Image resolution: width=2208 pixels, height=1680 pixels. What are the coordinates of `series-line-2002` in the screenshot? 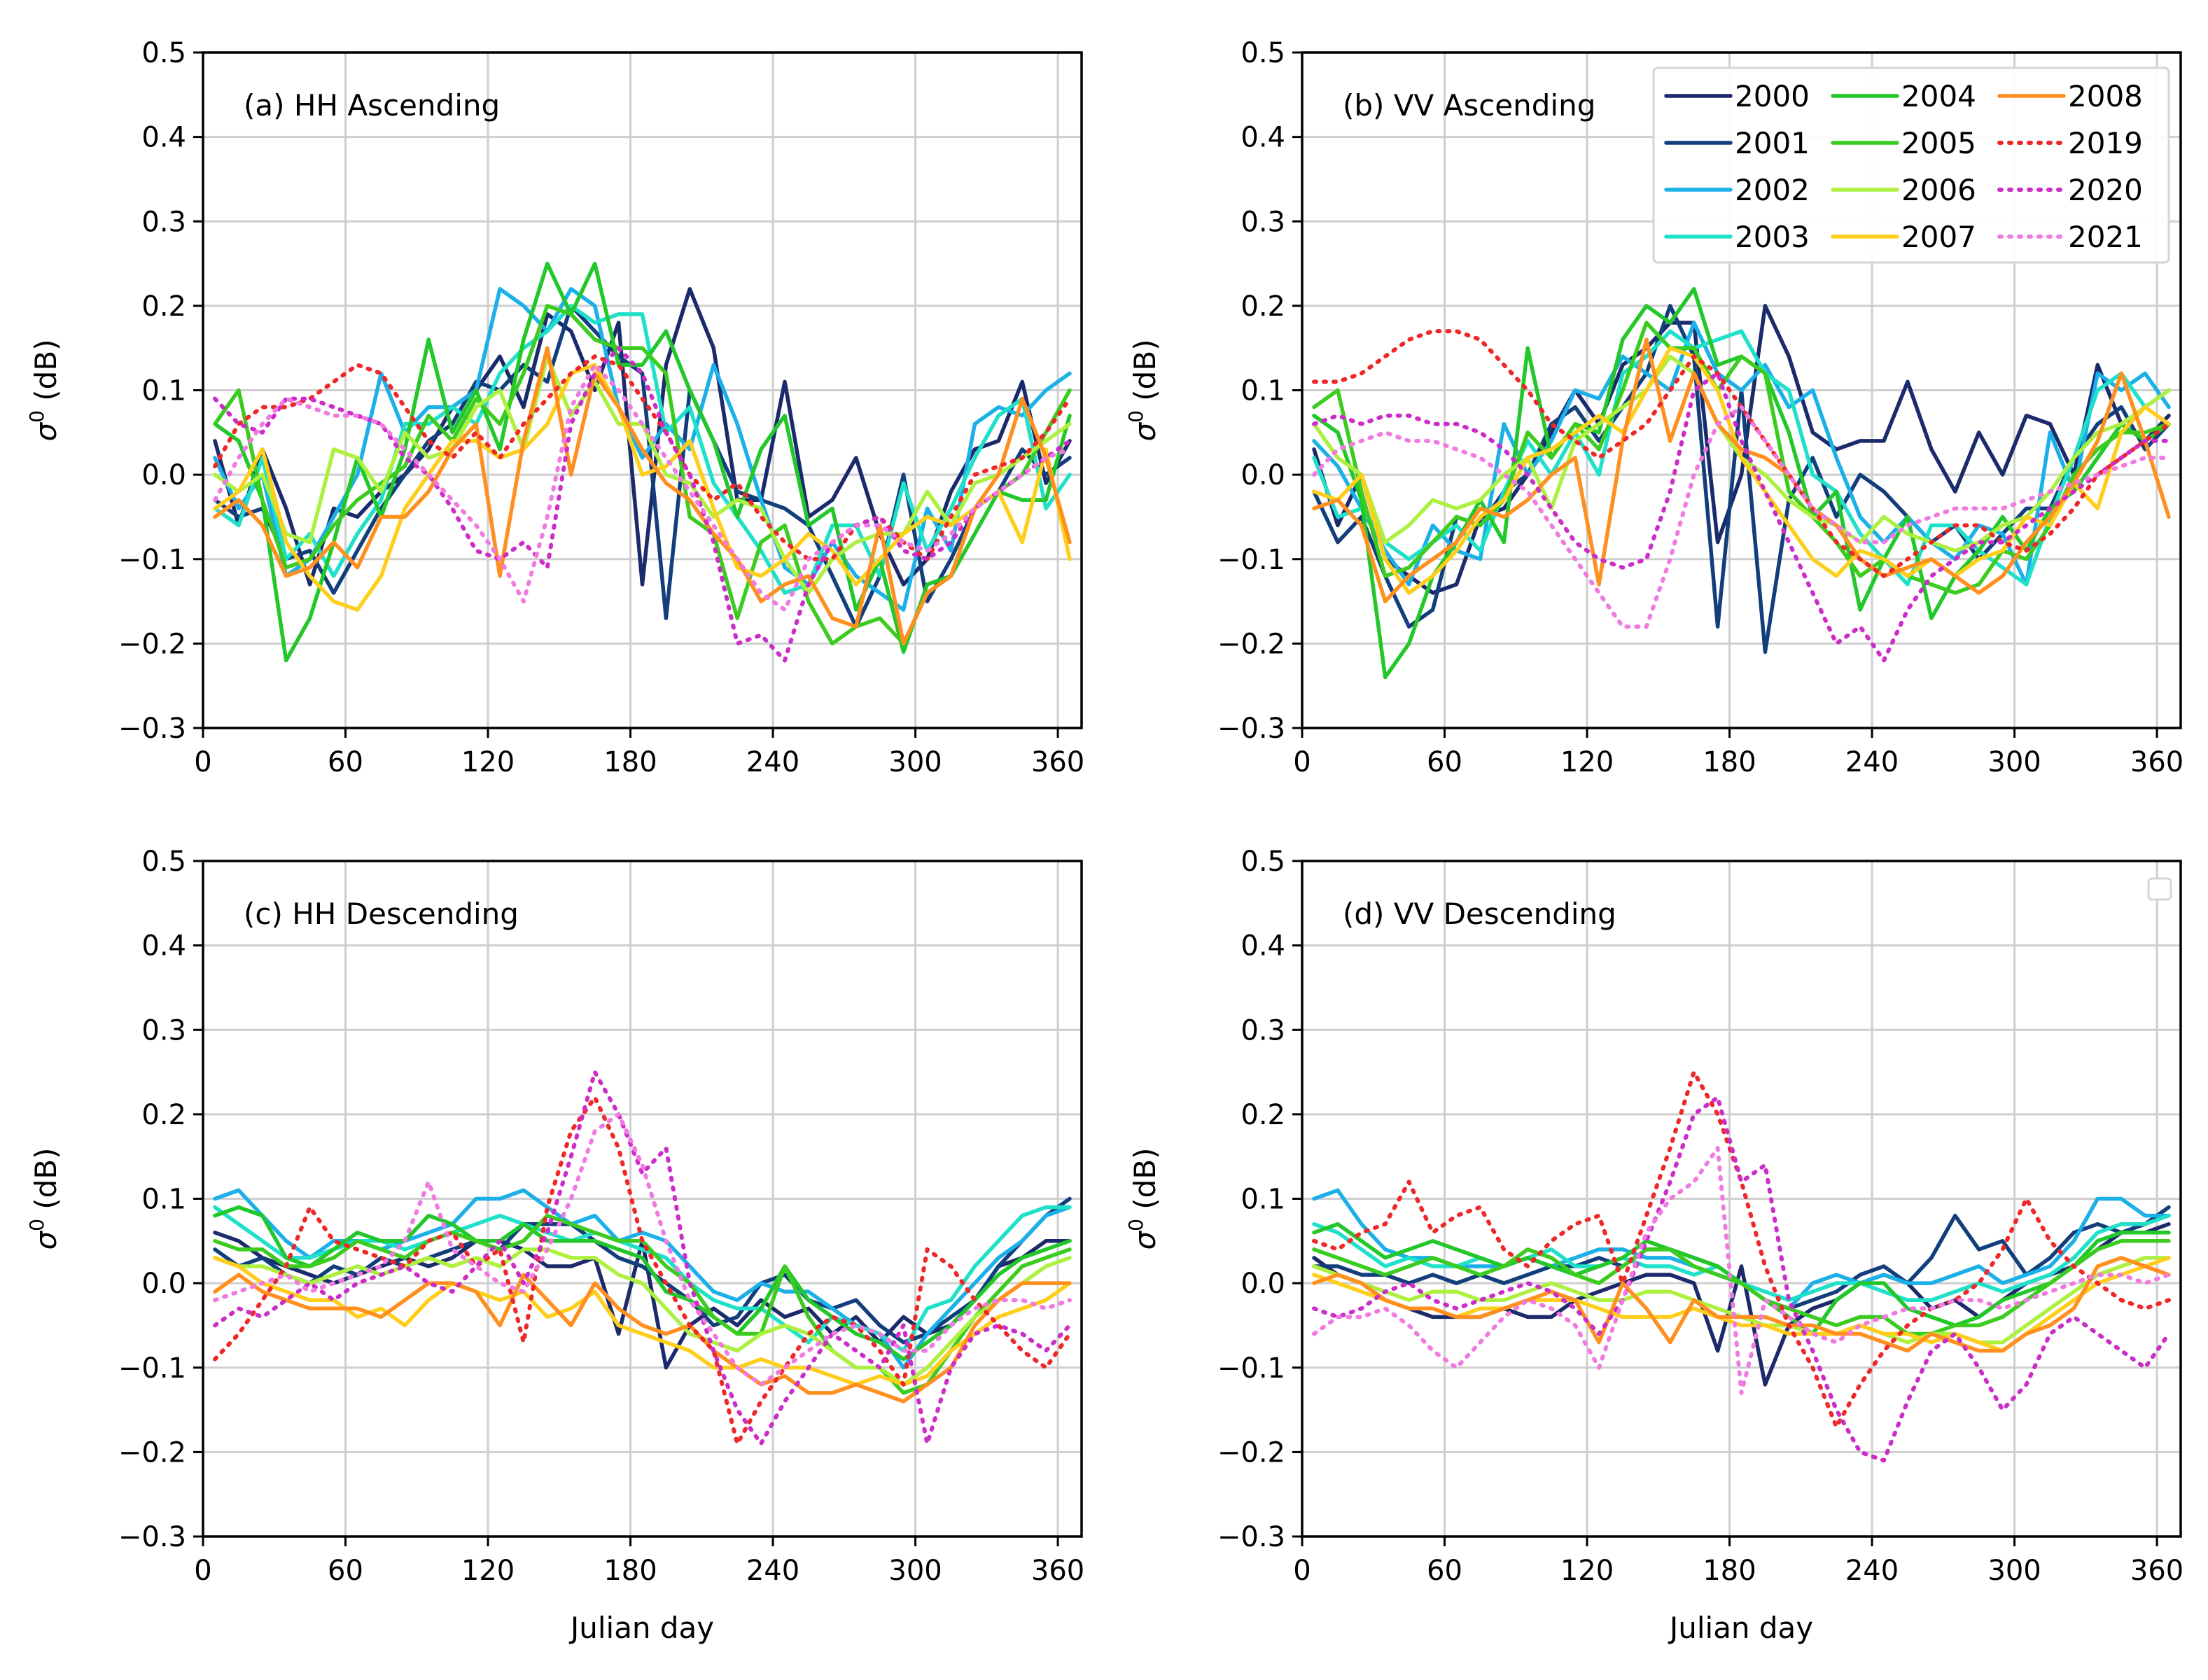 It's located at (643, 449).